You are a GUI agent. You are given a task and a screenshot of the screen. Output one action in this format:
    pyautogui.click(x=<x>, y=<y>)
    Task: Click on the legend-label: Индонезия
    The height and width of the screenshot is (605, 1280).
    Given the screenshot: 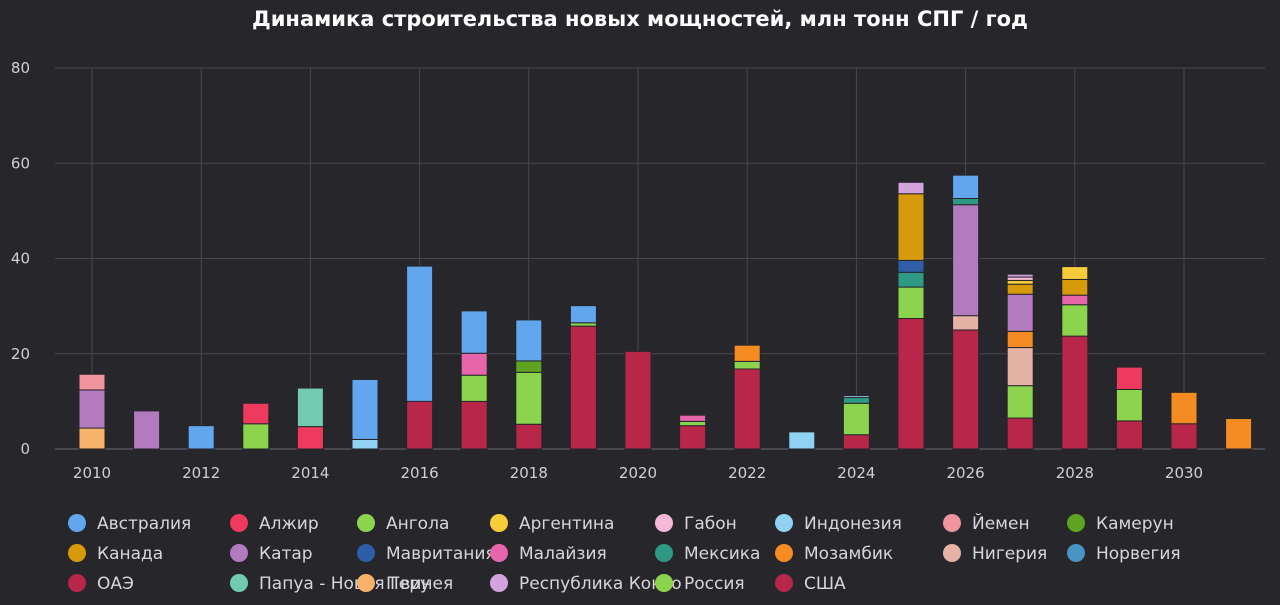 What is the action you would take?
    pyautogui.click(x=853, y=524)
    